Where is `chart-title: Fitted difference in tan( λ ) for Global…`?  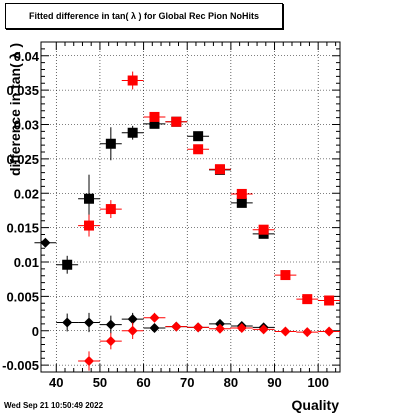
chart-title: Fitted difference in tan( λ ) for Global… is located at coordinates (144, 16).